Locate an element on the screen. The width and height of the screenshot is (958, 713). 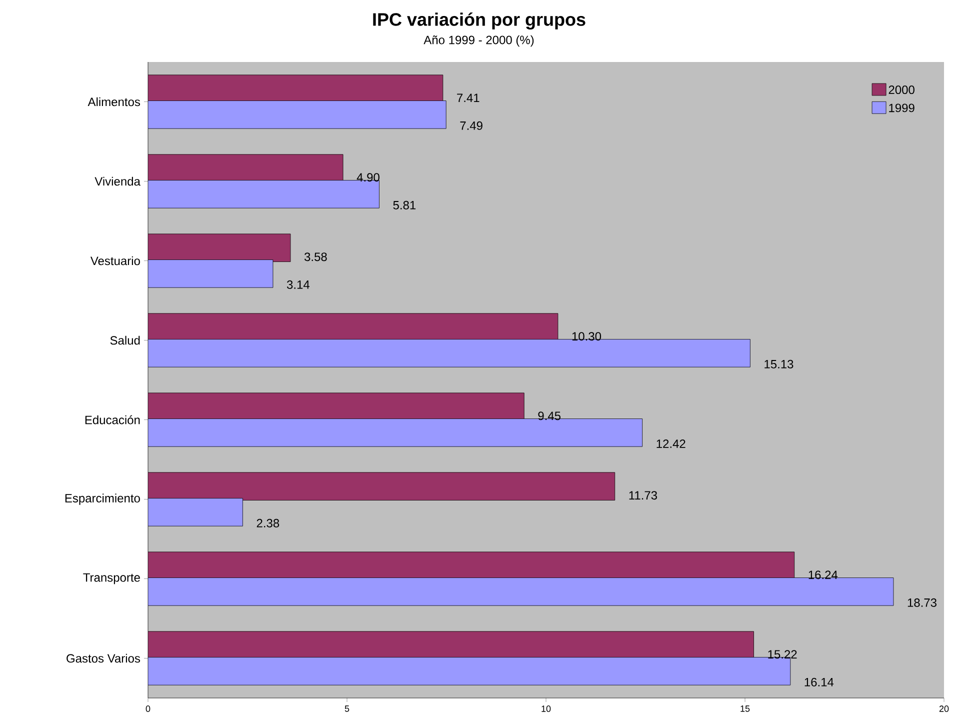
data-label: 4.90 is located at coordinates (368, 177).